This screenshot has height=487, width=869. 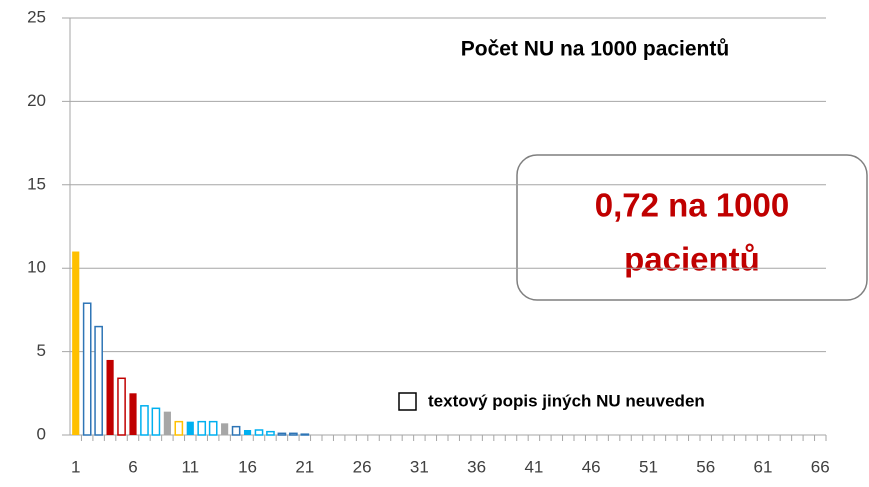 What do you see at coordinates (595, 49) in the screenshot?
I see `chart-title: Počet NU na 1000 pacientů` at bounding box center [595, 49].